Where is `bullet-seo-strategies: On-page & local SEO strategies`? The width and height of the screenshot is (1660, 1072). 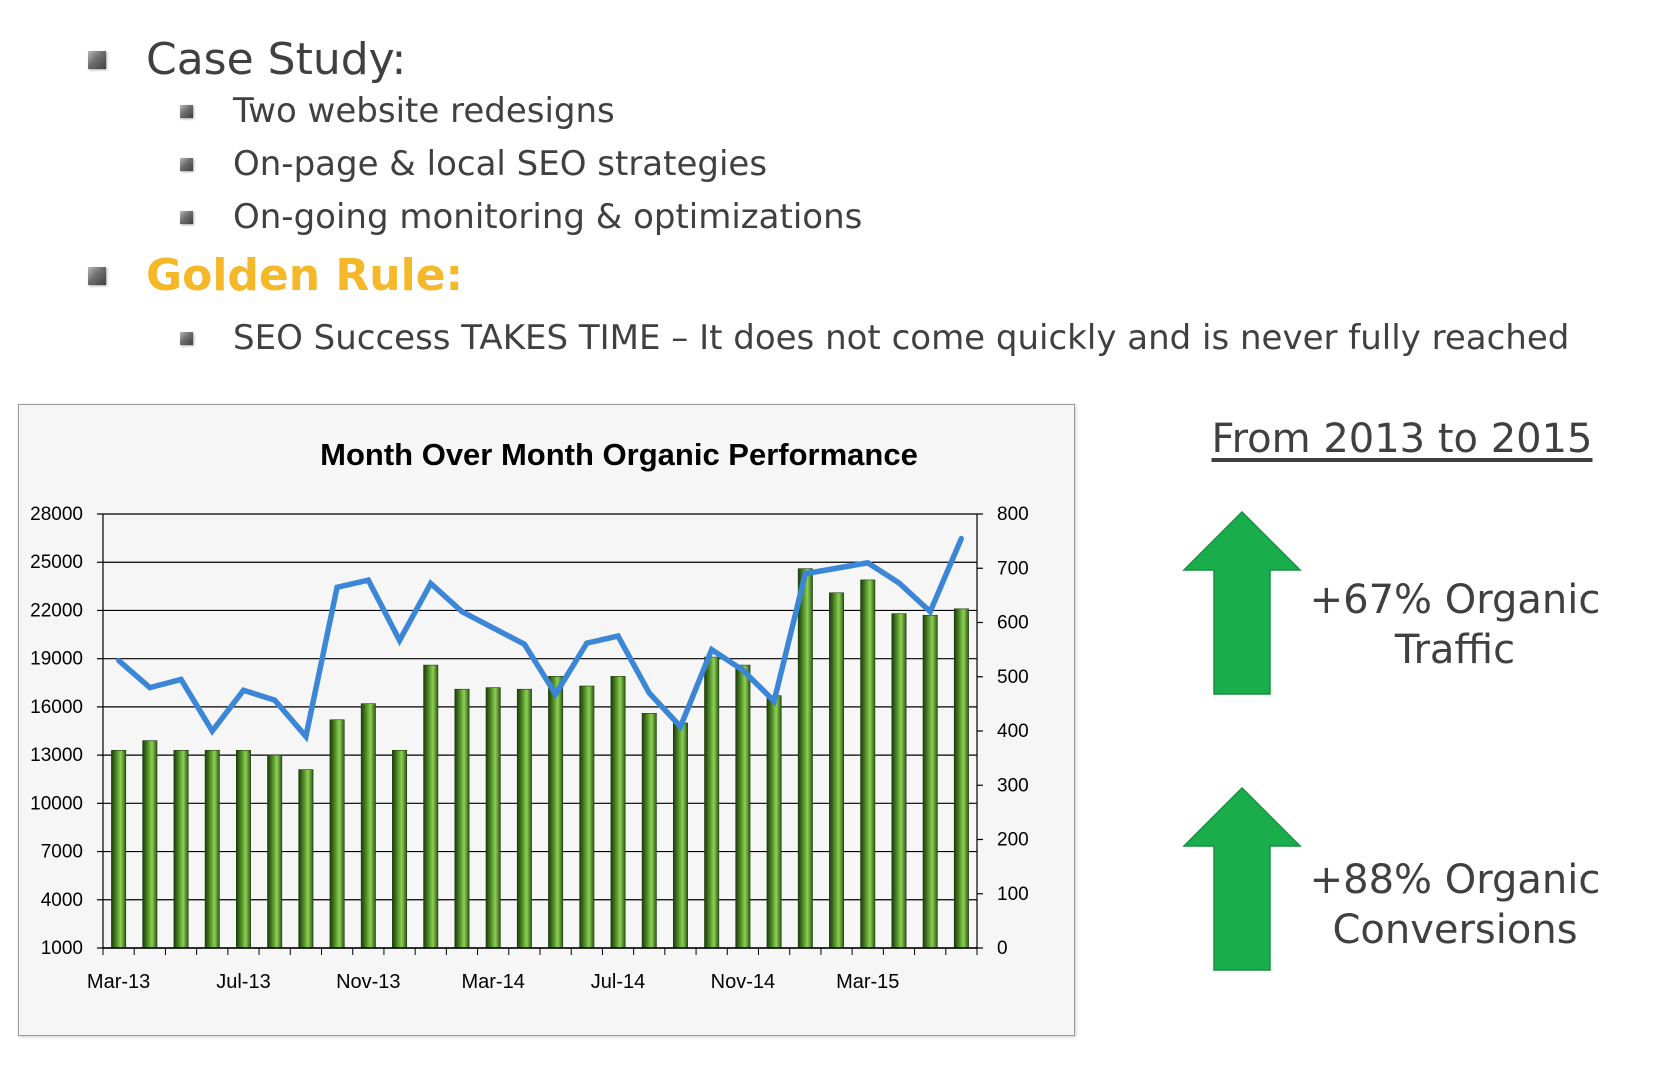 bullet-seo-strategies: On-page & local SEO strategies is located at coordinates (473, 164).